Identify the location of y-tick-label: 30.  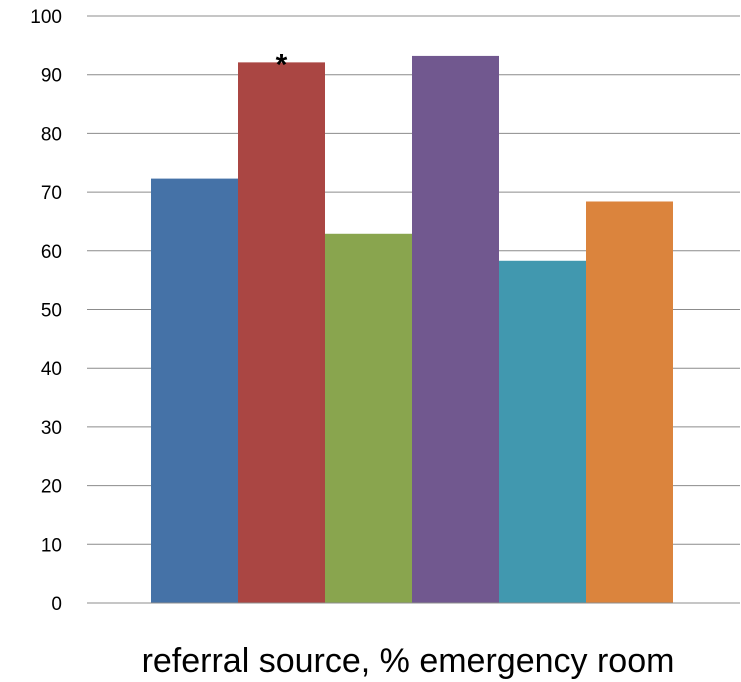
(51, 428).